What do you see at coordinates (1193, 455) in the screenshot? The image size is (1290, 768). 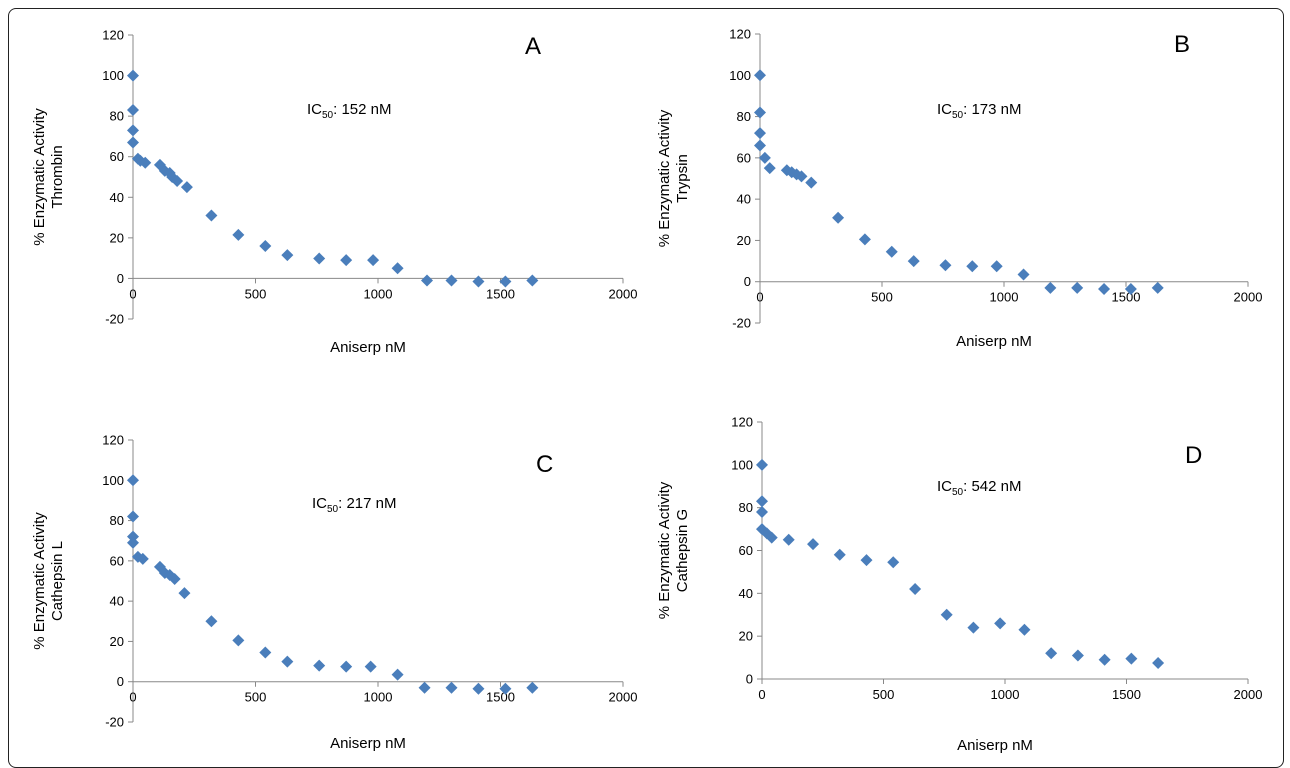 I see `panel-letter: D` at bounding box center [1193, 455].